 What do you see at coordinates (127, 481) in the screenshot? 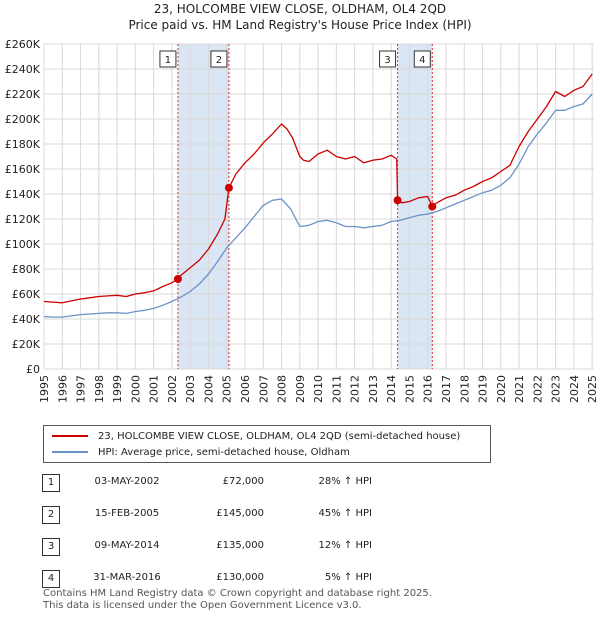
I see `sale-date: 03-MAY-2002` at bounding box center [127, 481].